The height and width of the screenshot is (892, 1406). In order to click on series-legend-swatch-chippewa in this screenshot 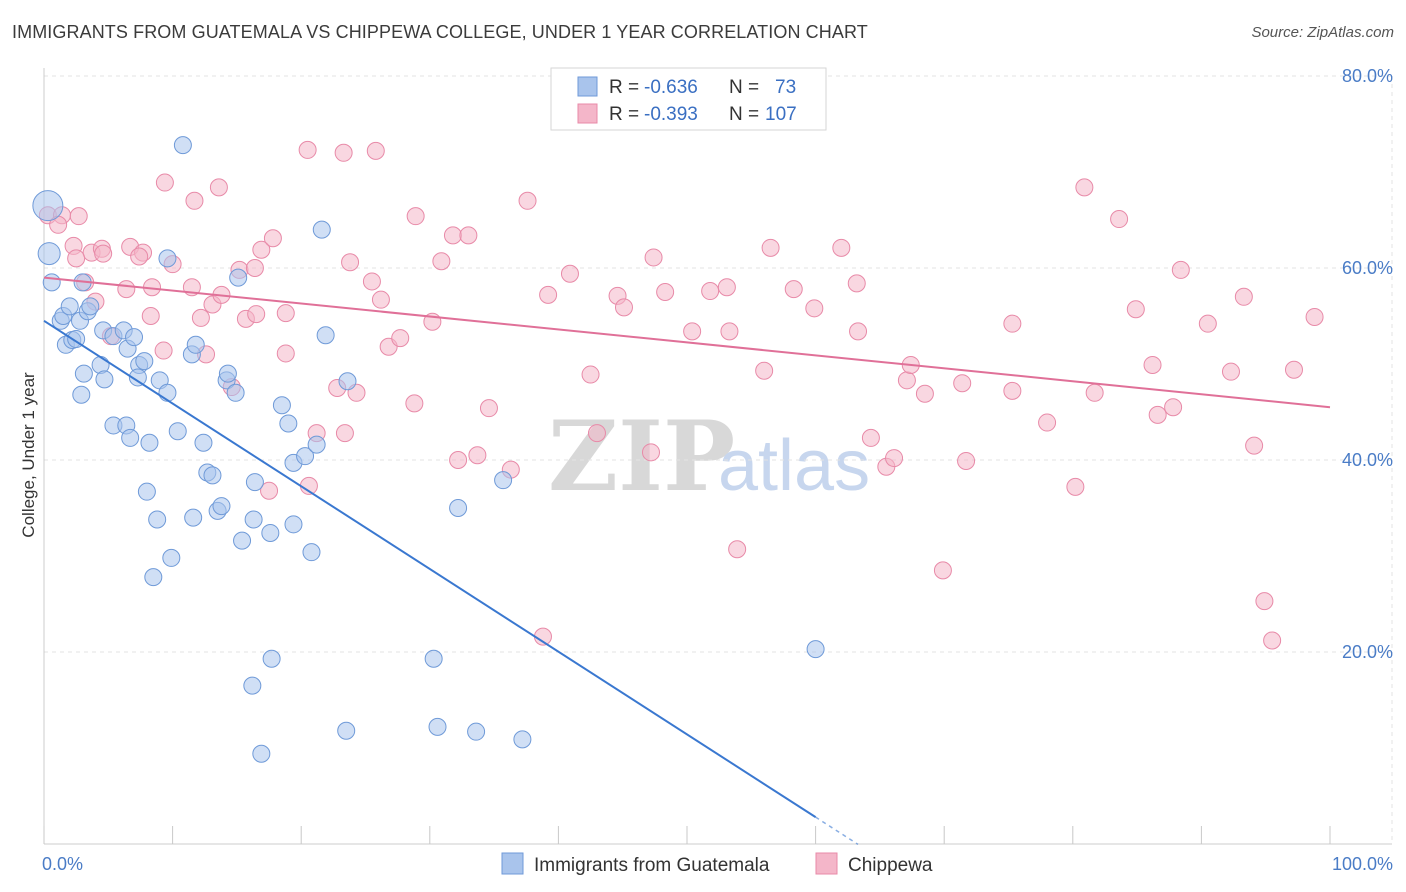, I will do `click(826, 863)`.